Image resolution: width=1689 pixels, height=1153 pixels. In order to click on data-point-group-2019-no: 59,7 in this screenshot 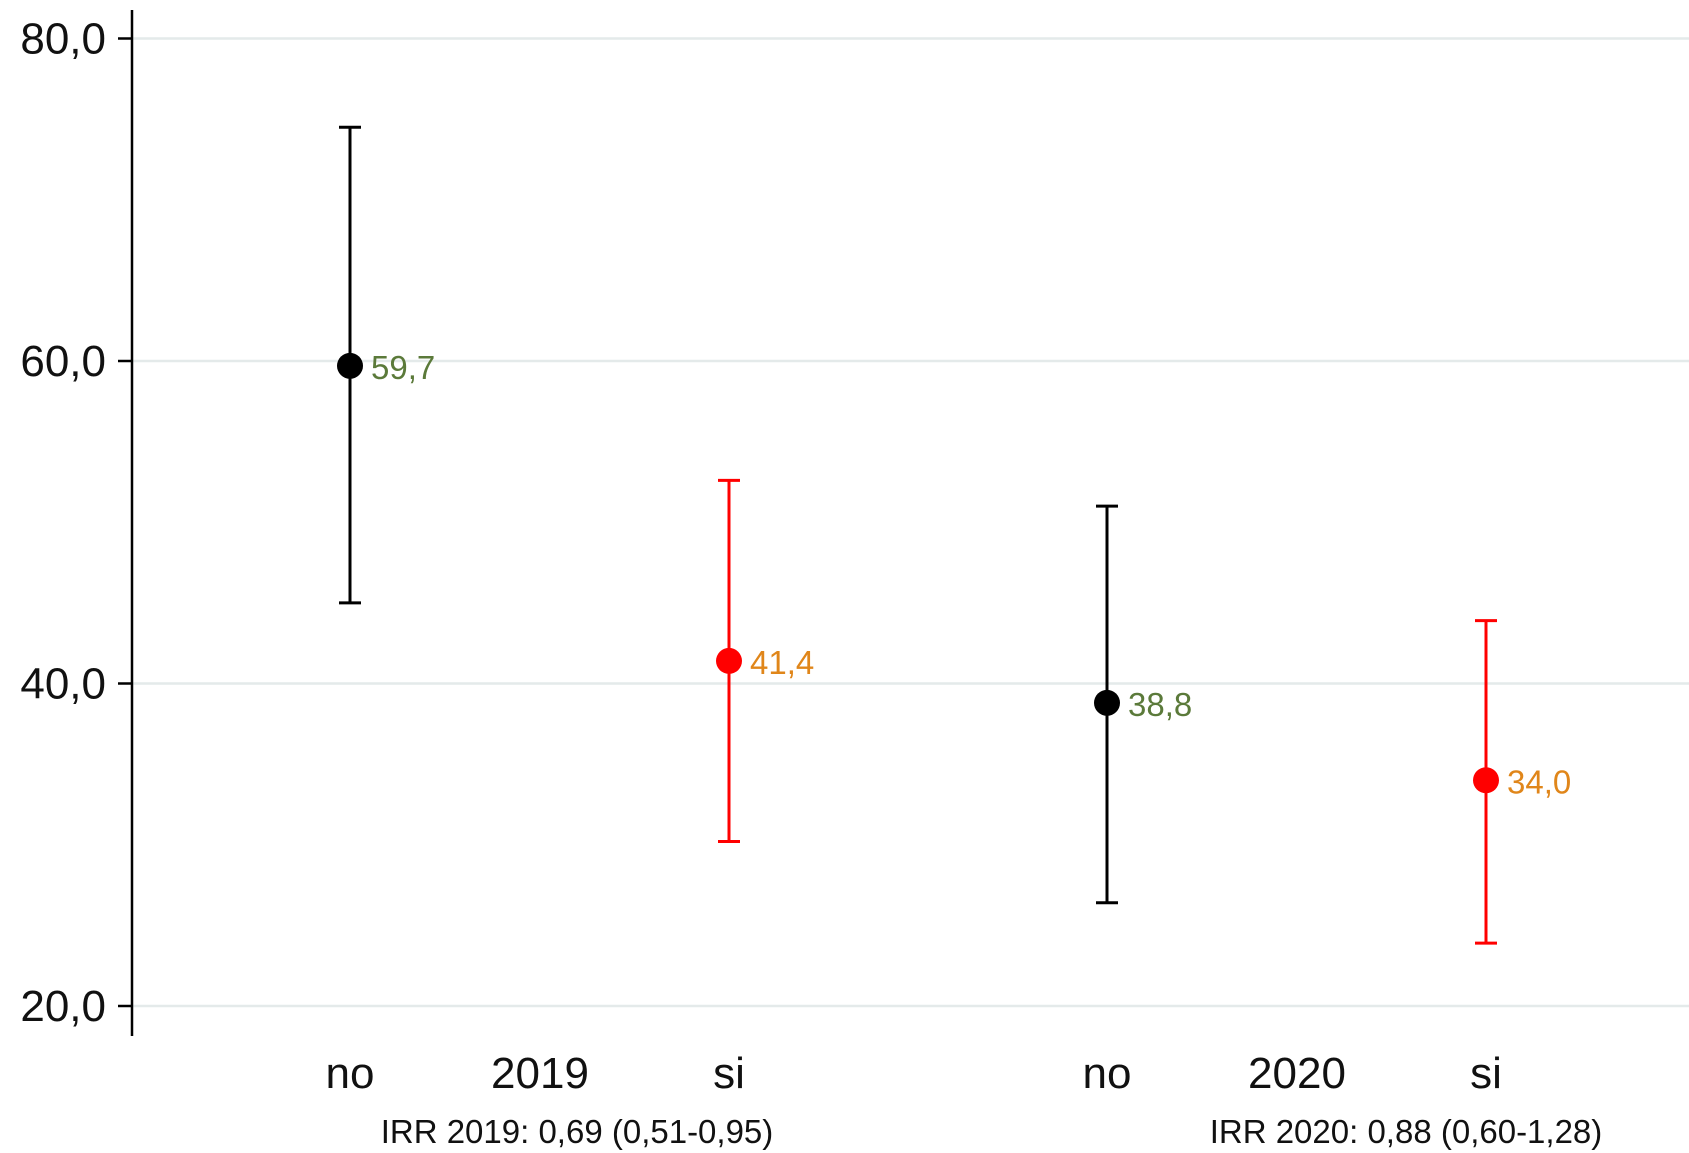, I will do `click(386, 365)`.